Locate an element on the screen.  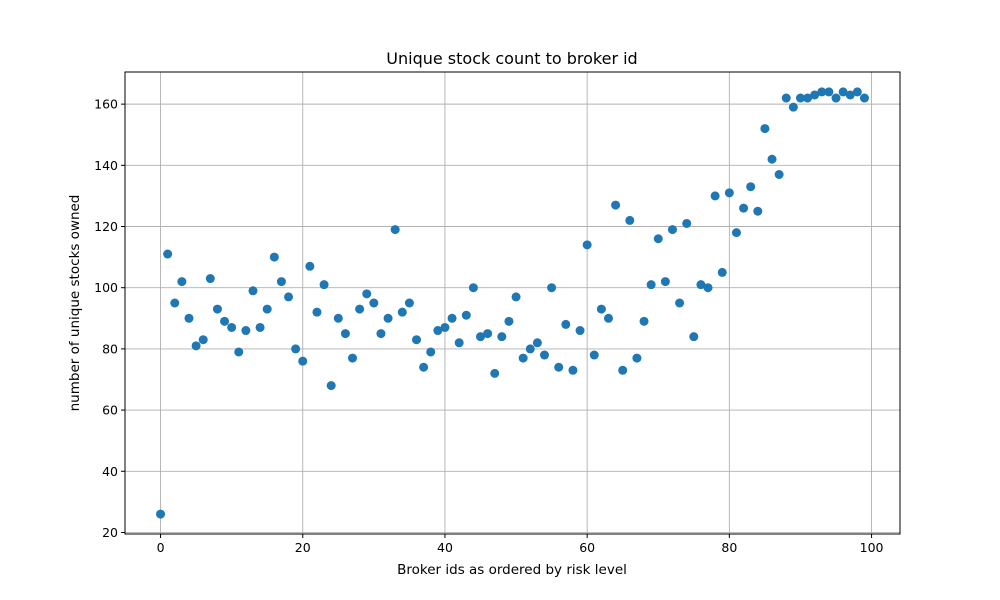
x-tick-label: 20 is located at coordinates (303, 547).